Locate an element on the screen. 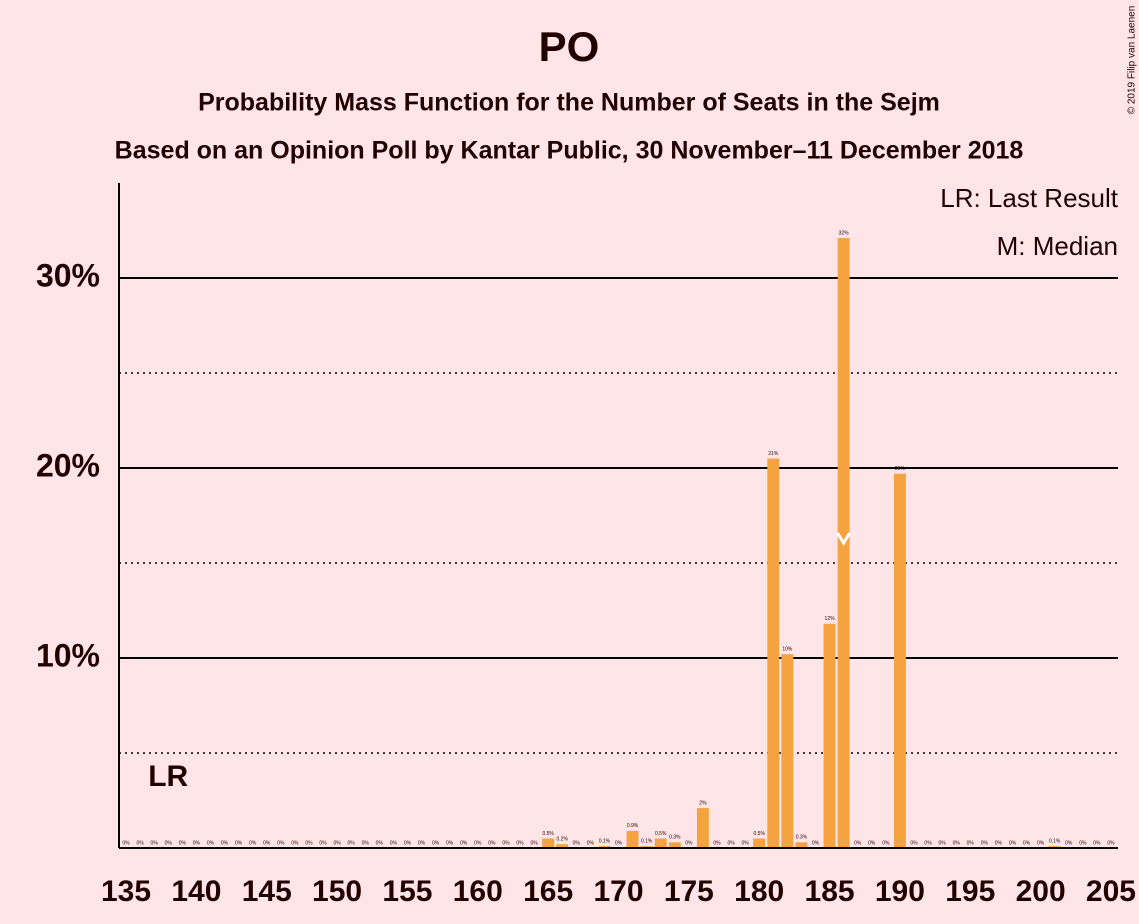 The image size is (1139, 924). data-label: 2% is located at coordinates (703, 803).